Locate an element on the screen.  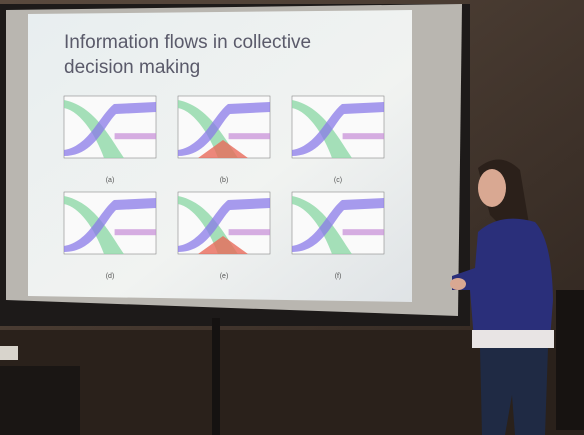
stand-pole is located at coordinates (216, 376).